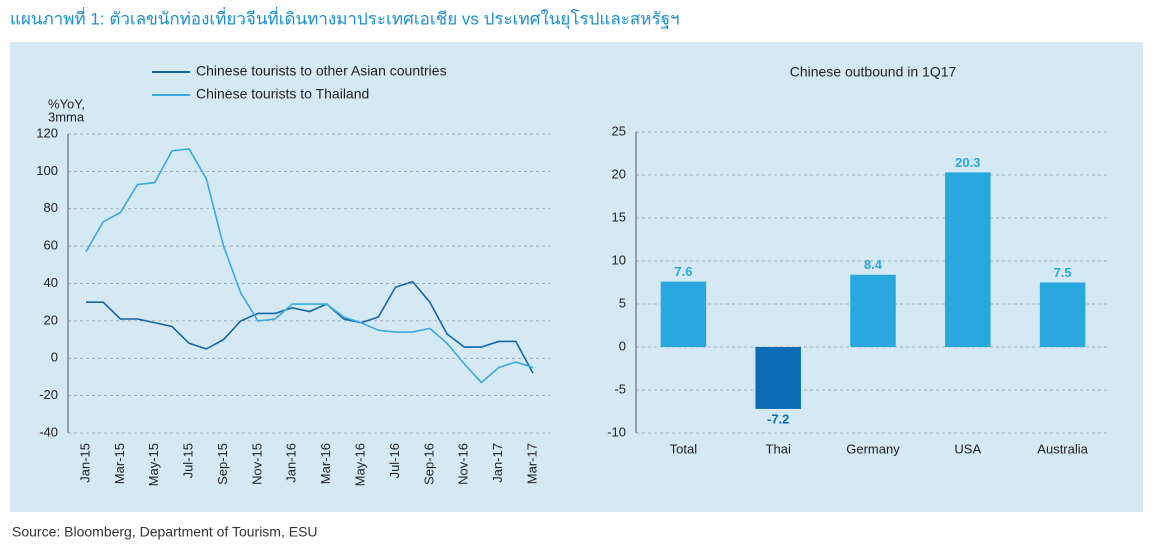 The image size is (1155, 558). I want to click on y-tick-label: 120, so click(47, 132).